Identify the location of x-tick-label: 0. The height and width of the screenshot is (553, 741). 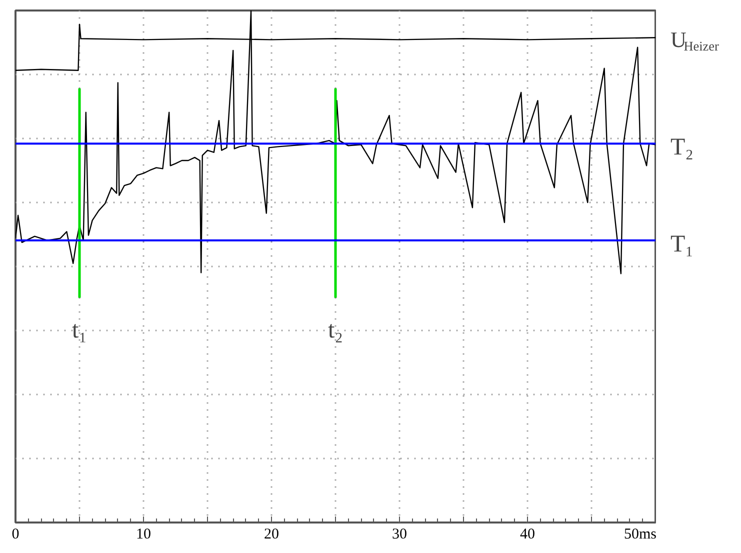
(16, 534).